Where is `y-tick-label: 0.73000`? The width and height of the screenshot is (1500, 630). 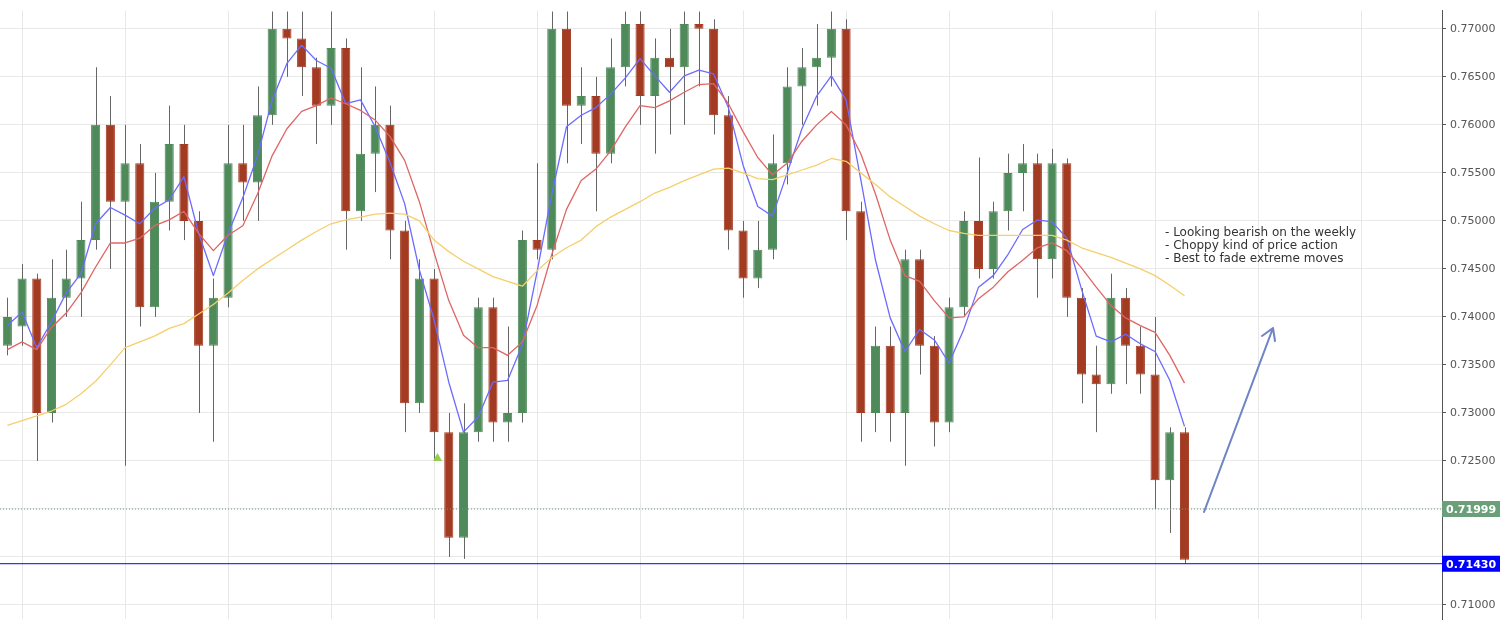 y-tick-label: 0.73000 is located at coordinates (1473, 412).